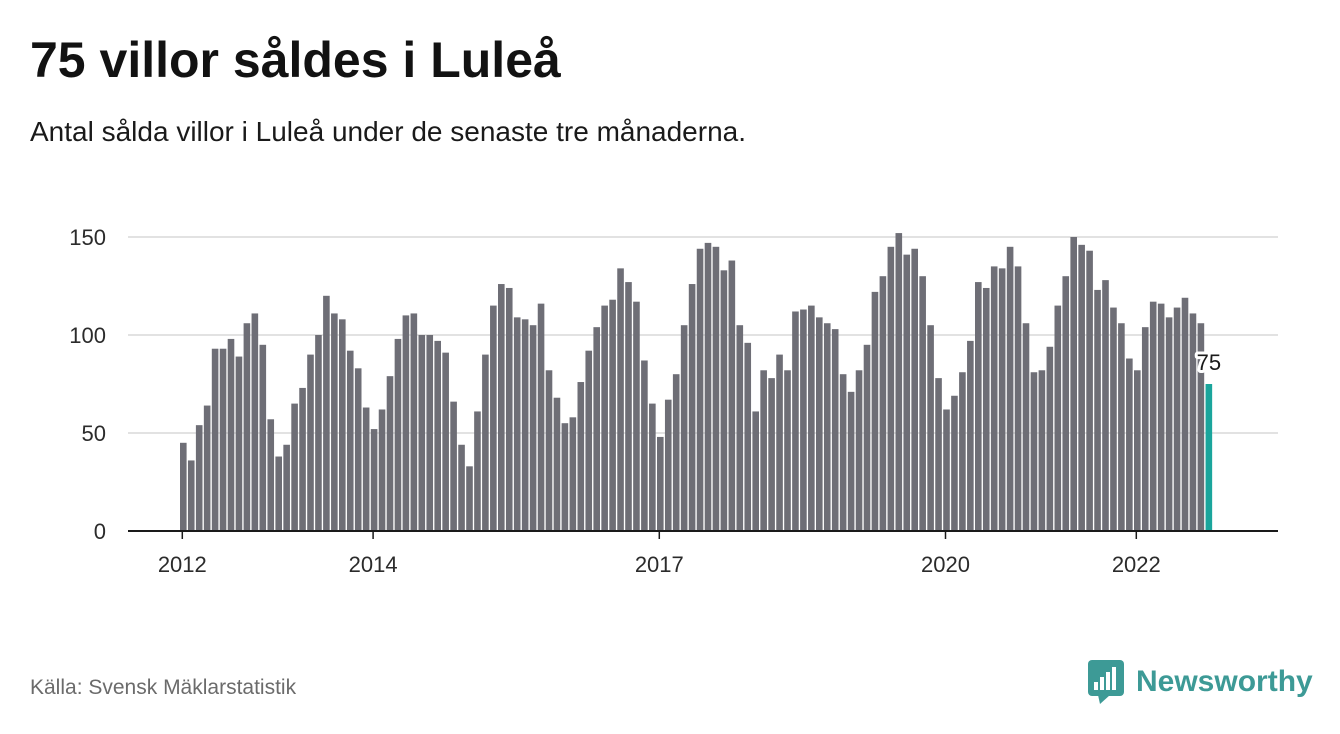  Describe the element at coordinates (659, 564) in the screenshot. I see `x-tick-label: 2017` at that location.